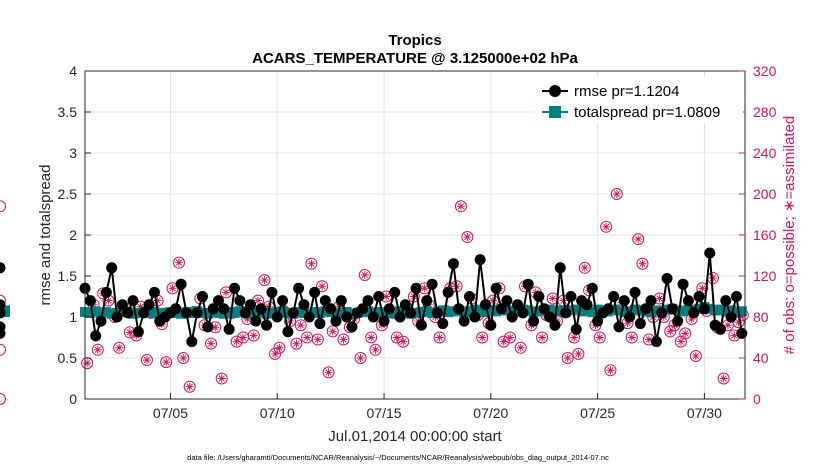 This screenshot has width=830, height=470. What do you see at coordinates (765, 153) in the screenshot?
I see `y2-tick-label: 240` at bounding box center [765, 153].